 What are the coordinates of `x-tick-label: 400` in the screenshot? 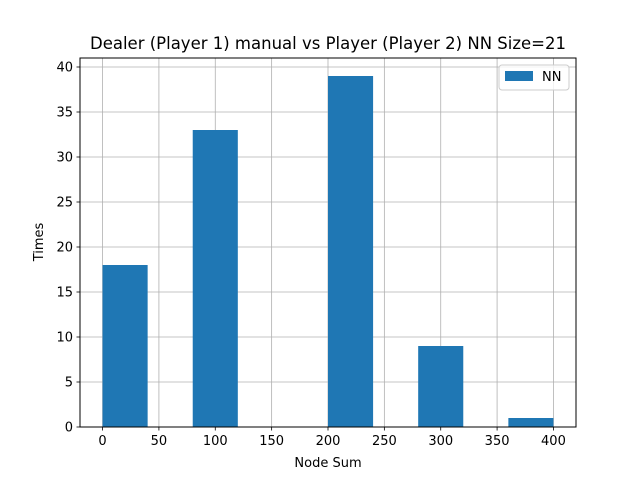 It's located at (553, 441).